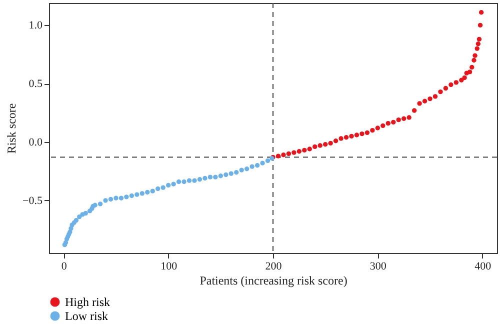  I want to click on y-tick-label: −0.5, so click(32, 200).